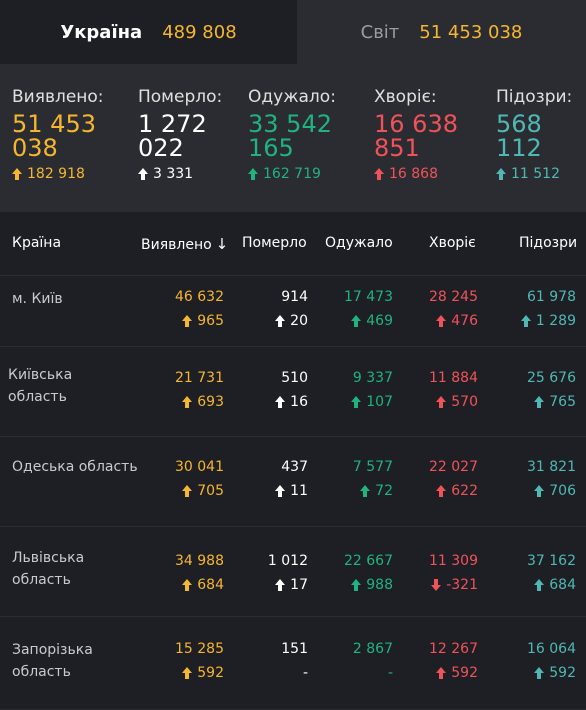  I want to click on stat-value: 16 638 851, so click(416, 136).